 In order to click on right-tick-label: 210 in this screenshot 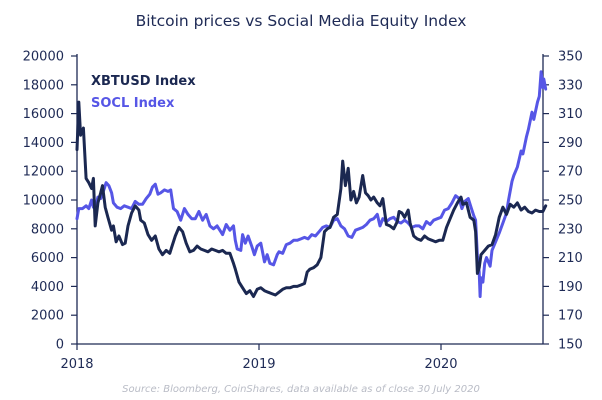, I will do `click(570, 258)`.